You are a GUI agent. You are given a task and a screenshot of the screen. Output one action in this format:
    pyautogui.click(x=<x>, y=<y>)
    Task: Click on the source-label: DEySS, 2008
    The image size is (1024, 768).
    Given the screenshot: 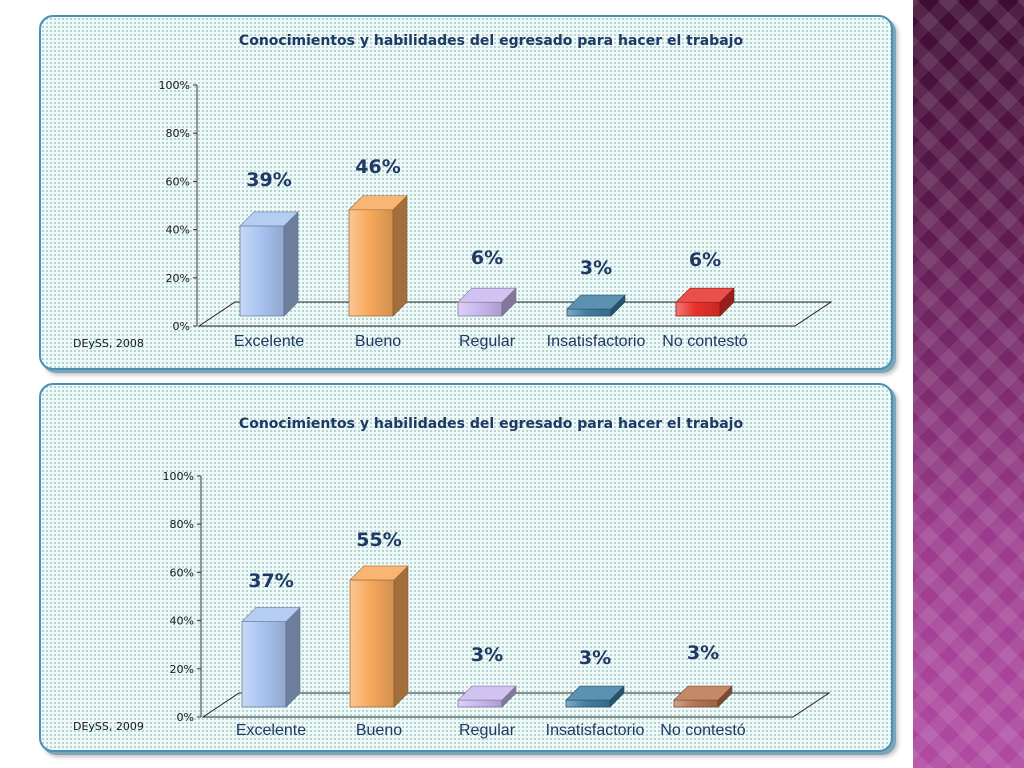 What is the action you would take?
    pyautogui.click(x=108, y=343)
    